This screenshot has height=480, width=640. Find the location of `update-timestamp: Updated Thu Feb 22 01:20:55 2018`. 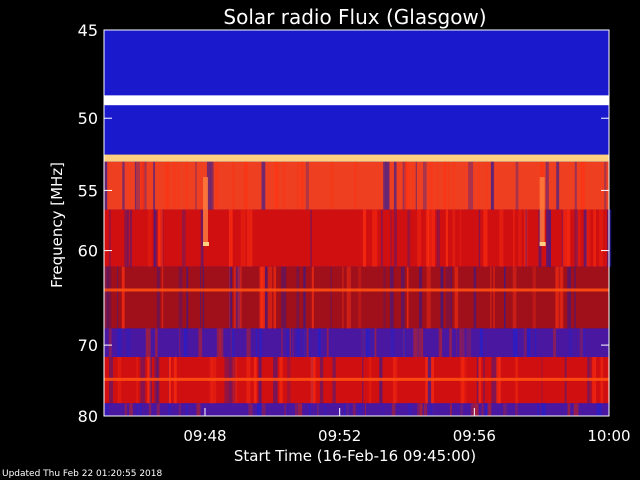

update-timestamp: Updated Thu Feb 22 01:20:55 2018 is located at coordinates (82, 474).